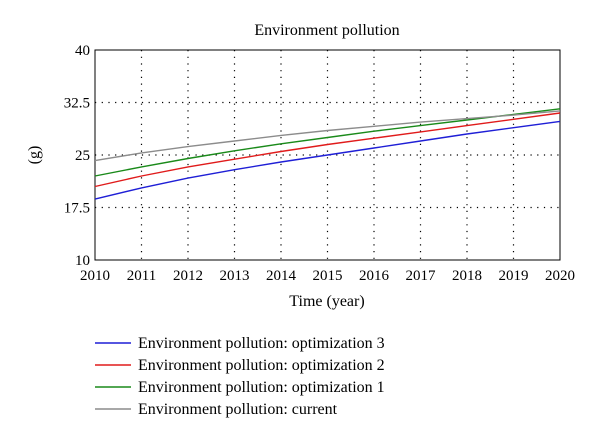 Image resolution: width=600 pixels, height=447 pixels. Describe the element at coordinates (261, 365) in the screenshot. I see `legend-label-2: Environment pollution: optimization 2` at that location.